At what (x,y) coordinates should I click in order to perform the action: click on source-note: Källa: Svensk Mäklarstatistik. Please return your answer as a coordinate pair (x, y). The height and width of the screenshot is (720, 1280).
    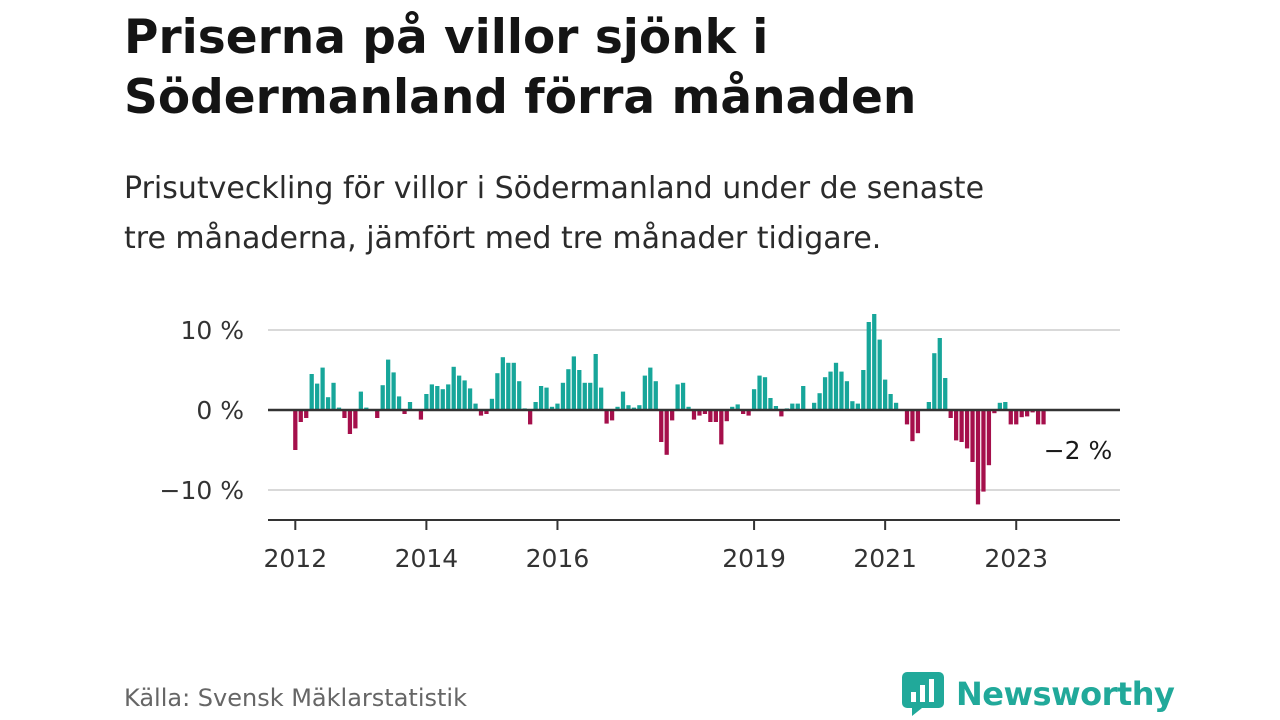
    Looking at the image, I should click on (295, 698).